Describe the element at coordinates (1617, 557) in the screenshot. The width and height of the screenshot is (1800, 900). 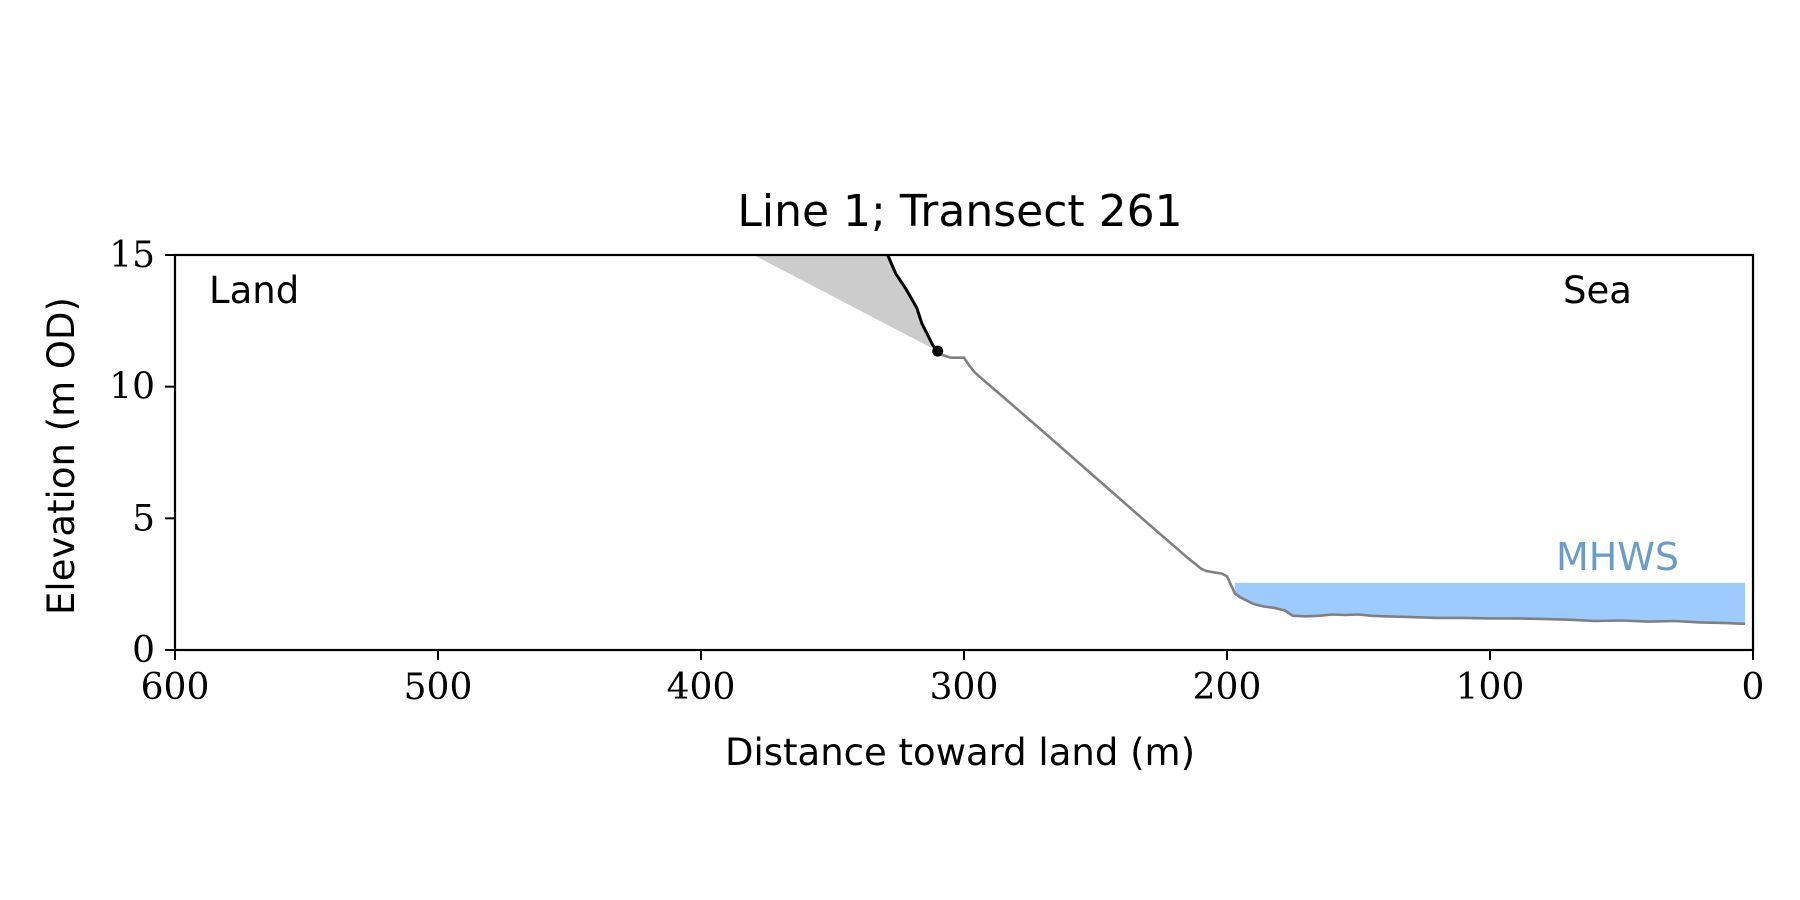
I see `mhws-label: MHWS` at that location.